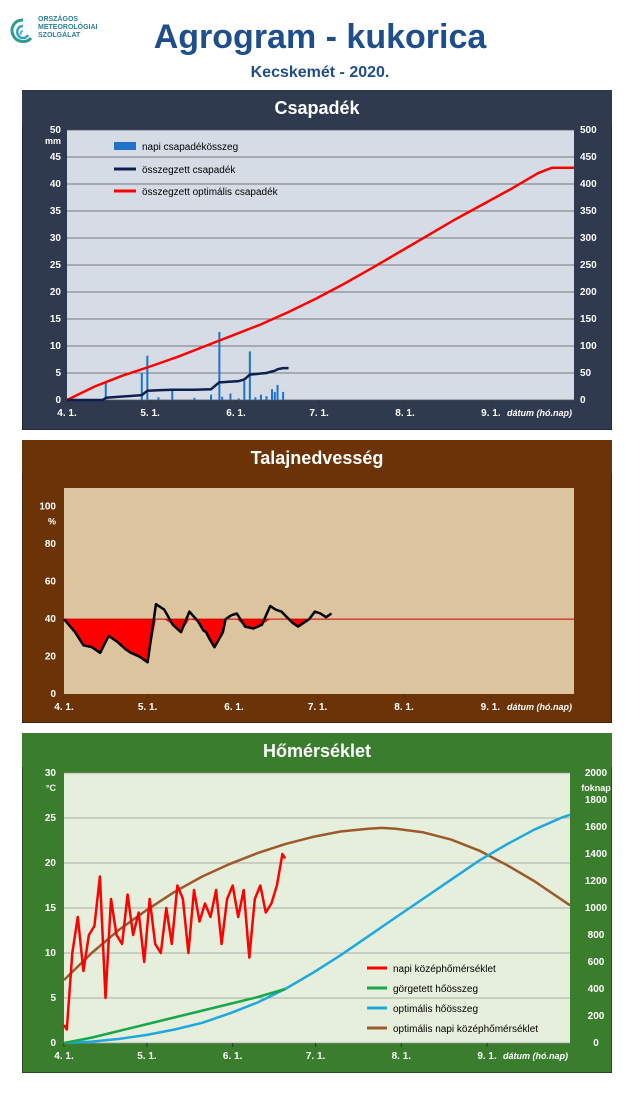 This screenshot has width=640, height=1095. I want to click on y-tick-label-right: 350, so click(588, 211).